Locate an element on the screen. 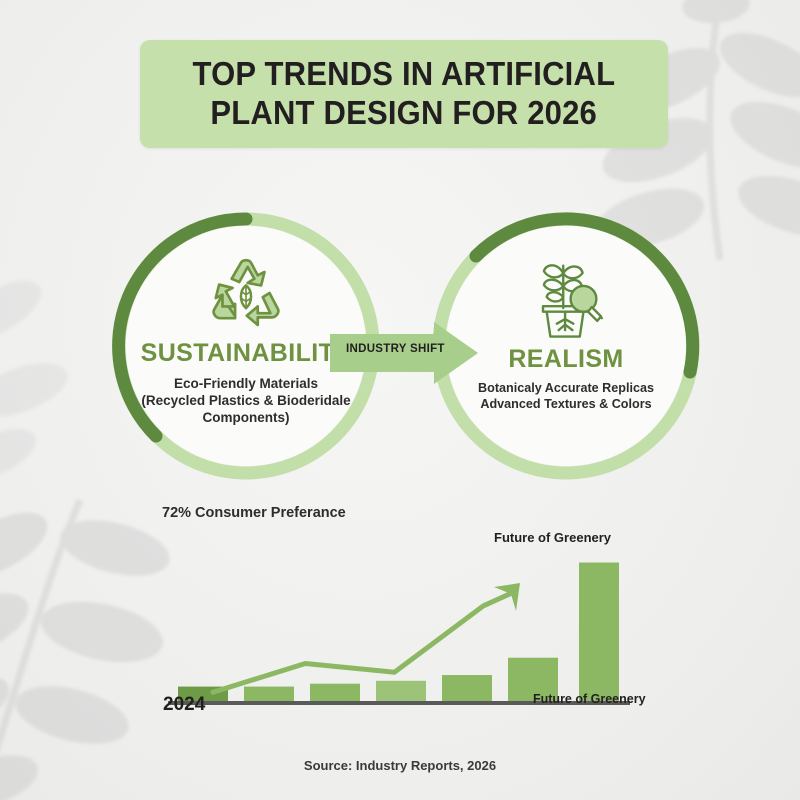 The image size is (800, 800). chart-bars is located at coordinates (398, 631).